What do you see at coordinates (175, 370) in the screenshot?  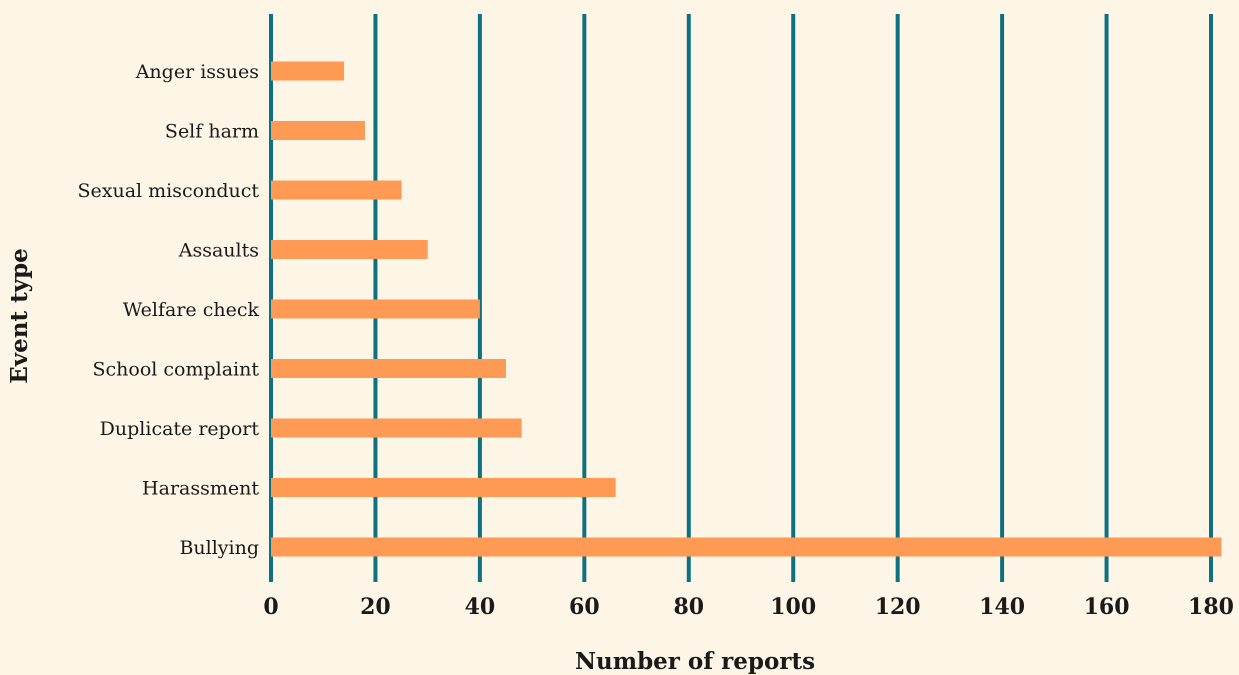 I see `category-label: School complaint` at bounding box center [175, 370].